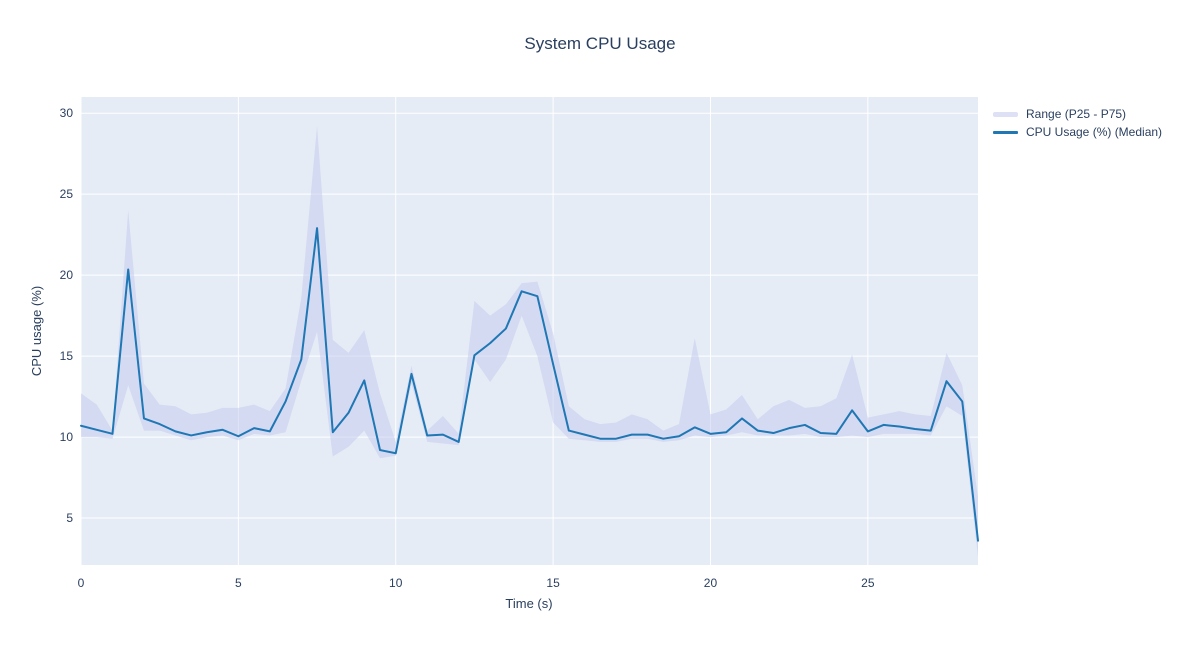 The height and width of the screenshot is (650, 1200). What do you see at coordinates (600, 43) in the screenshot?
I see `chart-title: System CPU Usage` at bounding box center [600, 43].